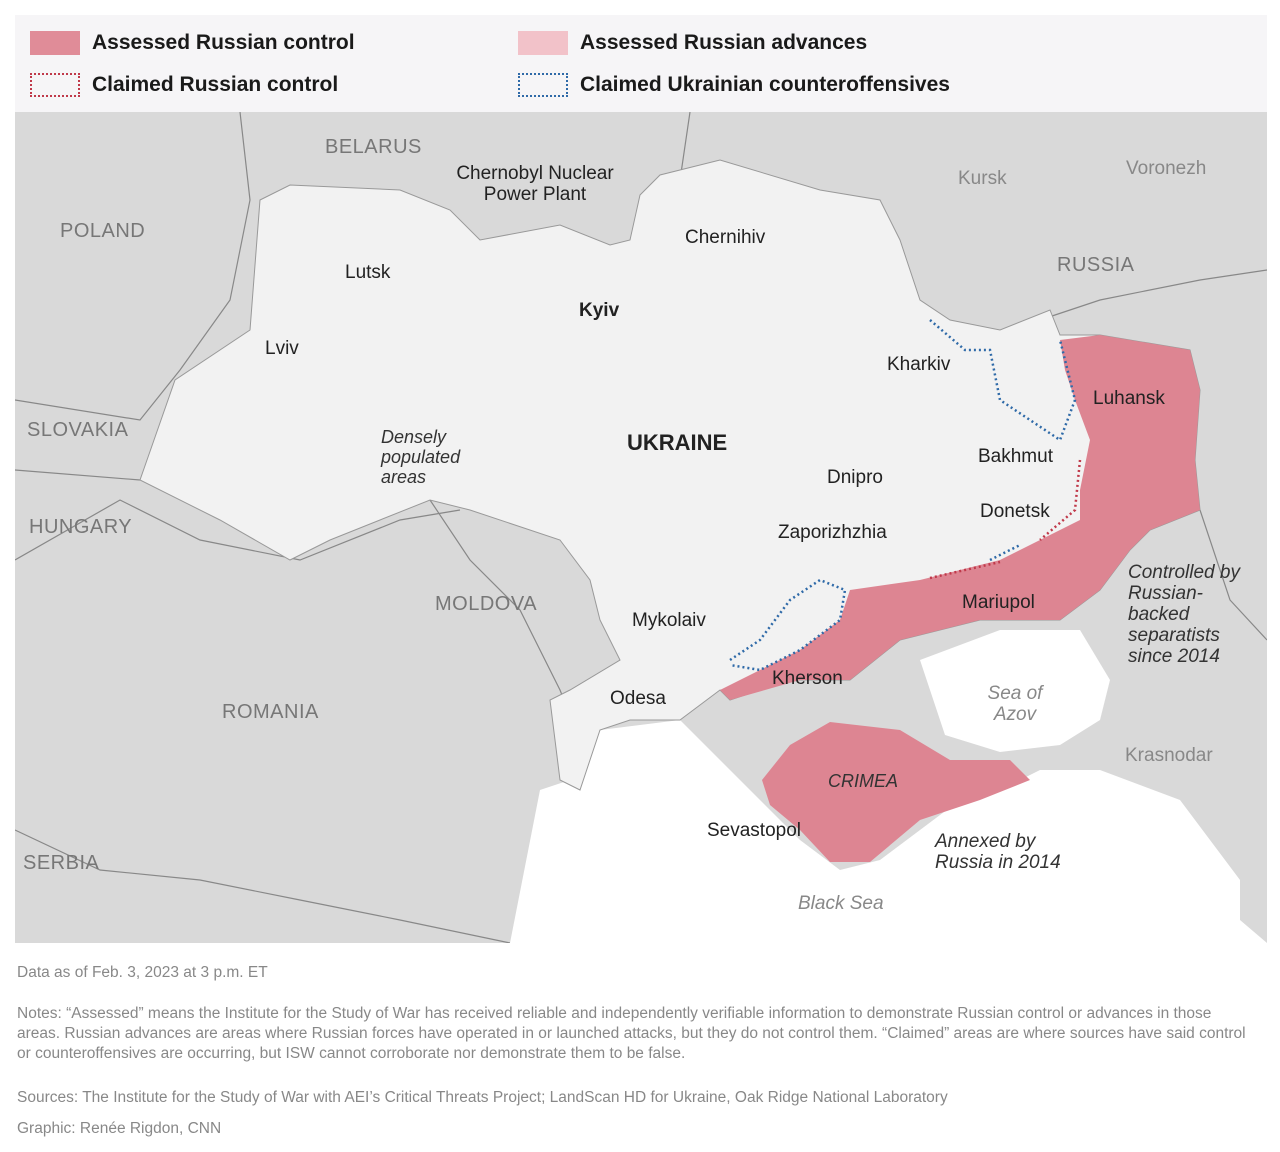 Image resolution: width=1280 pixels, height=1152 pixels. Describe the element at coordinates (223, 42) in the screenshot. I see `legend-label: Assessed Russian control` at that location.